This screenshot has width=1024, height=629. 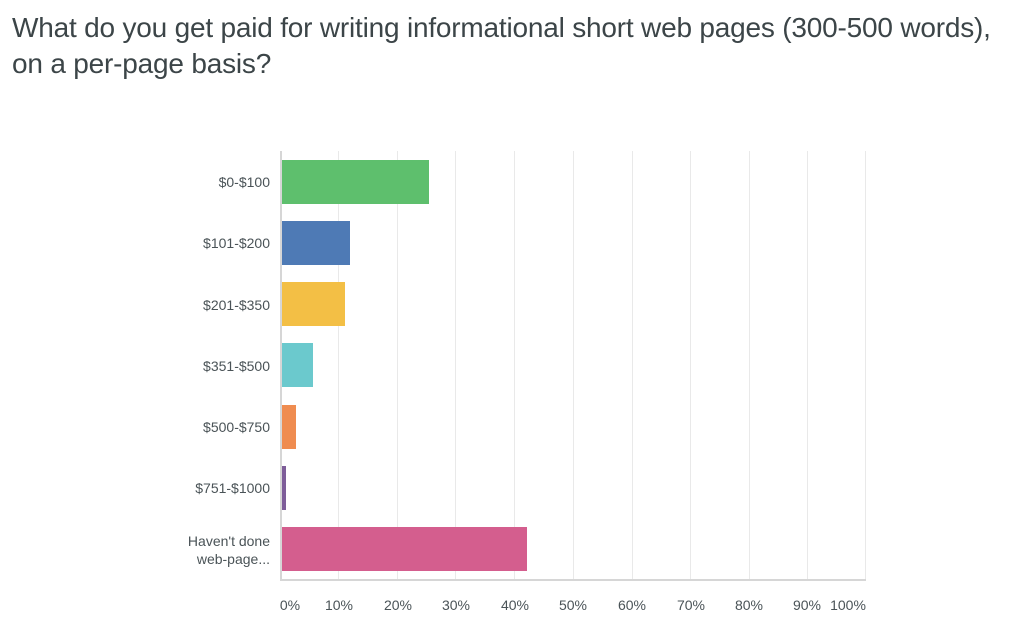 What do you see at coordinates (236, 305) in the screenshot?
I see `category-label: $201-$350` at bounding box center [236, 305].